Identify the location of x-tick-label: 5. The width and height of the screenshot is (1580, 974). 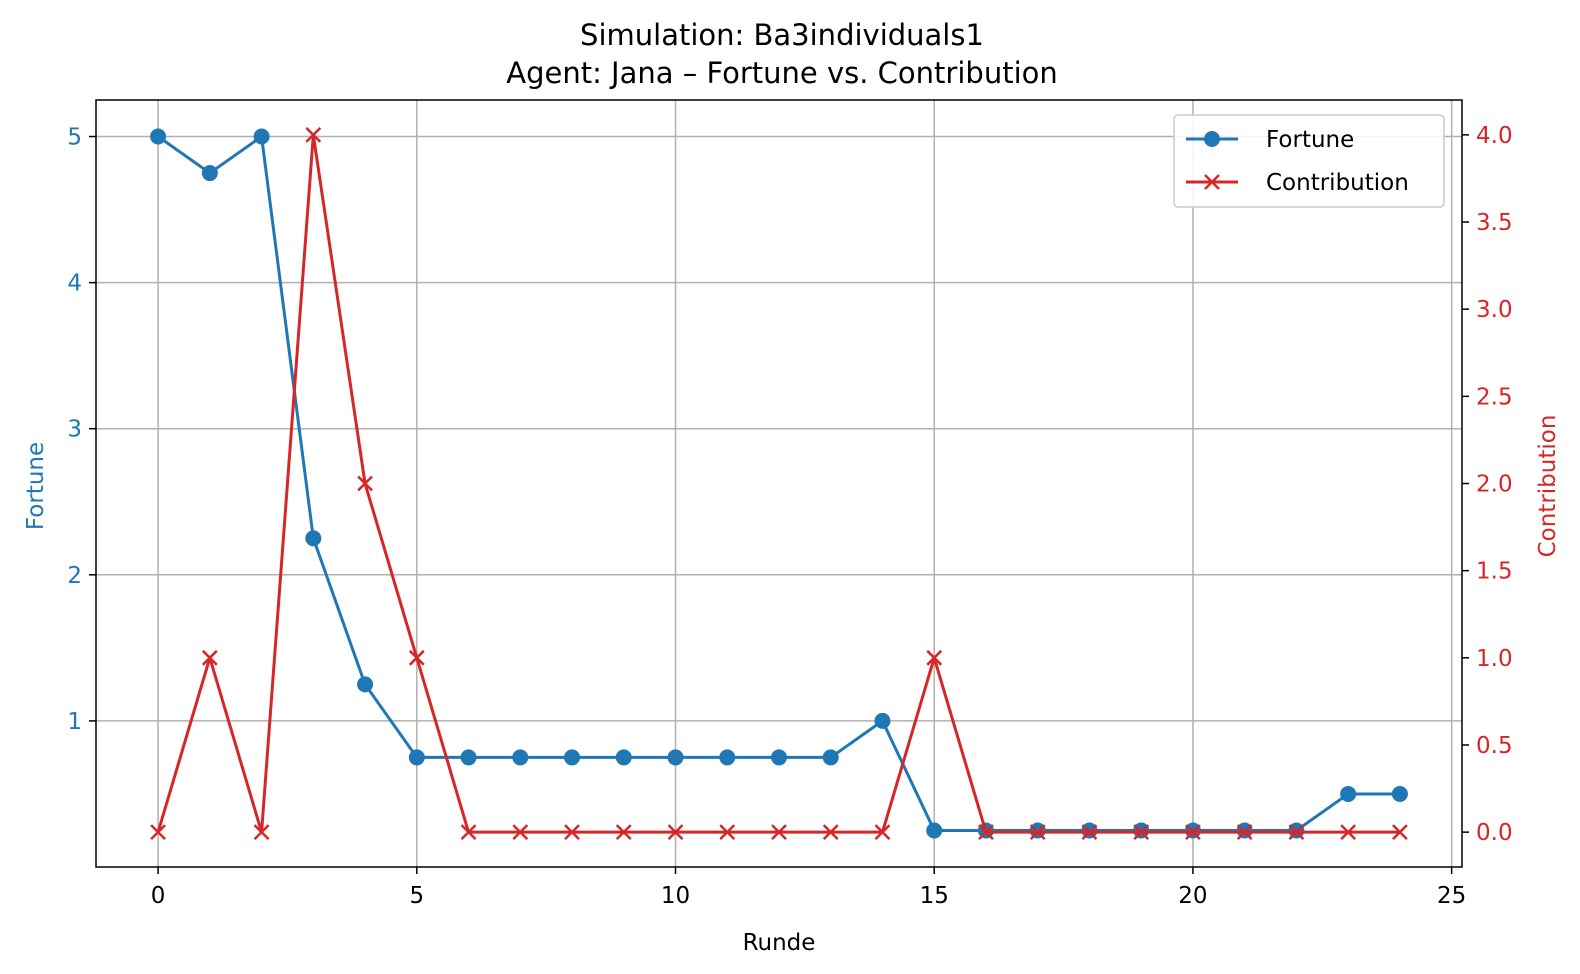
(416, 896).